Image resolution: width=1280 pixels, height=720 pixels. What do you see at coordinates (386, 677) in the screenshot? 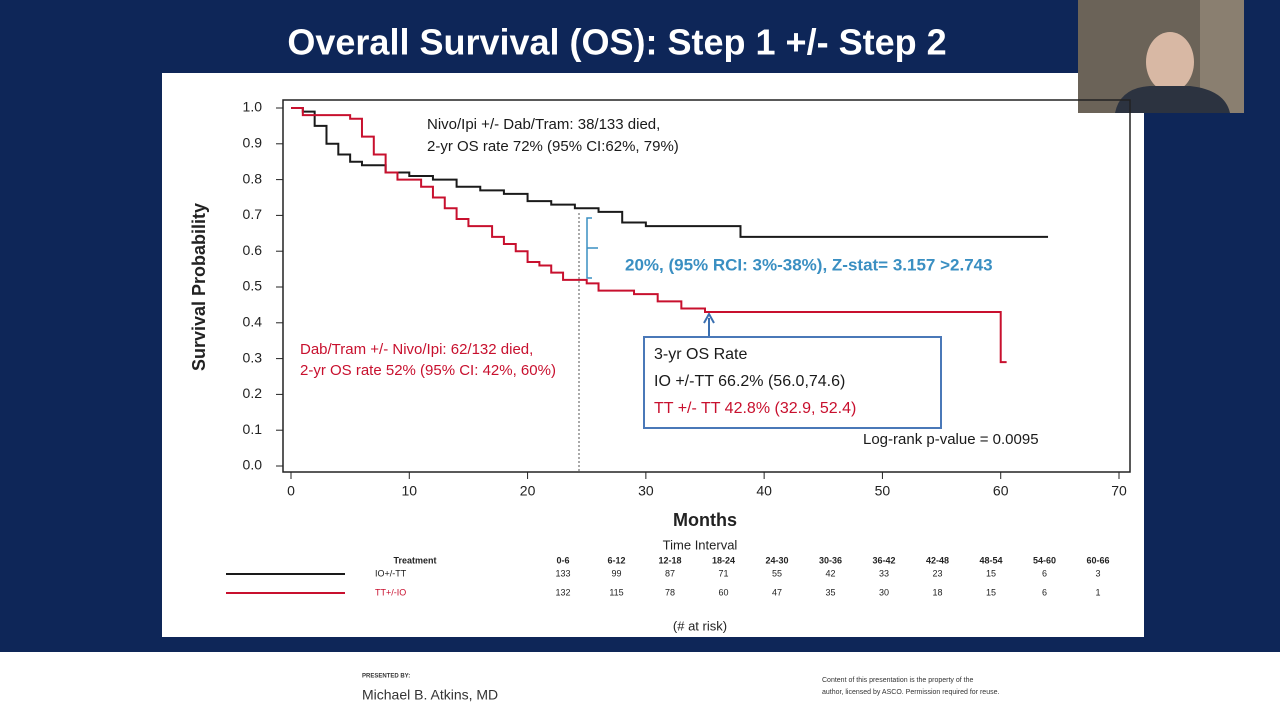
I see `presented-by: PRESENTED BY:` at bounding box center [386, 677].